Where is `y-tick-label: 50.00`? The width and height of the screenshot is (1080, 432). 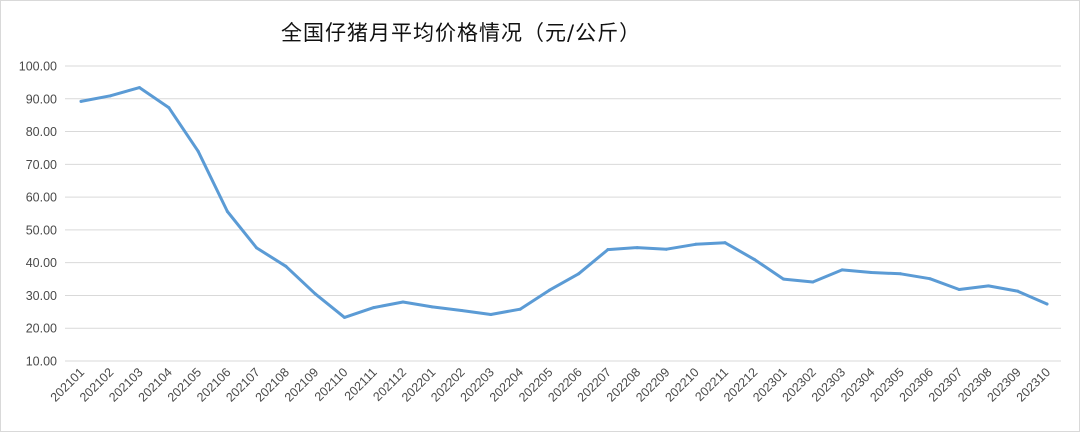
y-tick-label: 50.00 is located at coordinates (41, 230).